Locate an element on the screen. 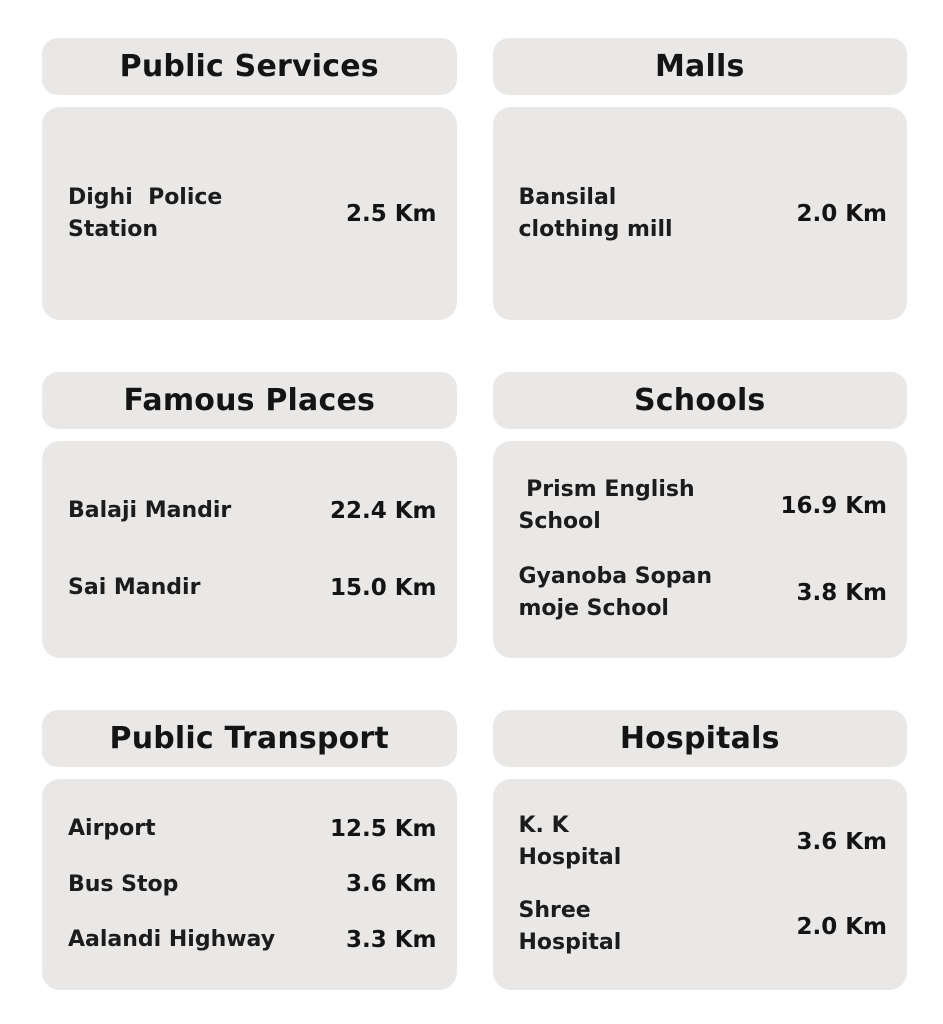 The height and width of the screenshot is (1024, 943). section-header-famous-places: Famous Places is located at coordinates (249, 400).